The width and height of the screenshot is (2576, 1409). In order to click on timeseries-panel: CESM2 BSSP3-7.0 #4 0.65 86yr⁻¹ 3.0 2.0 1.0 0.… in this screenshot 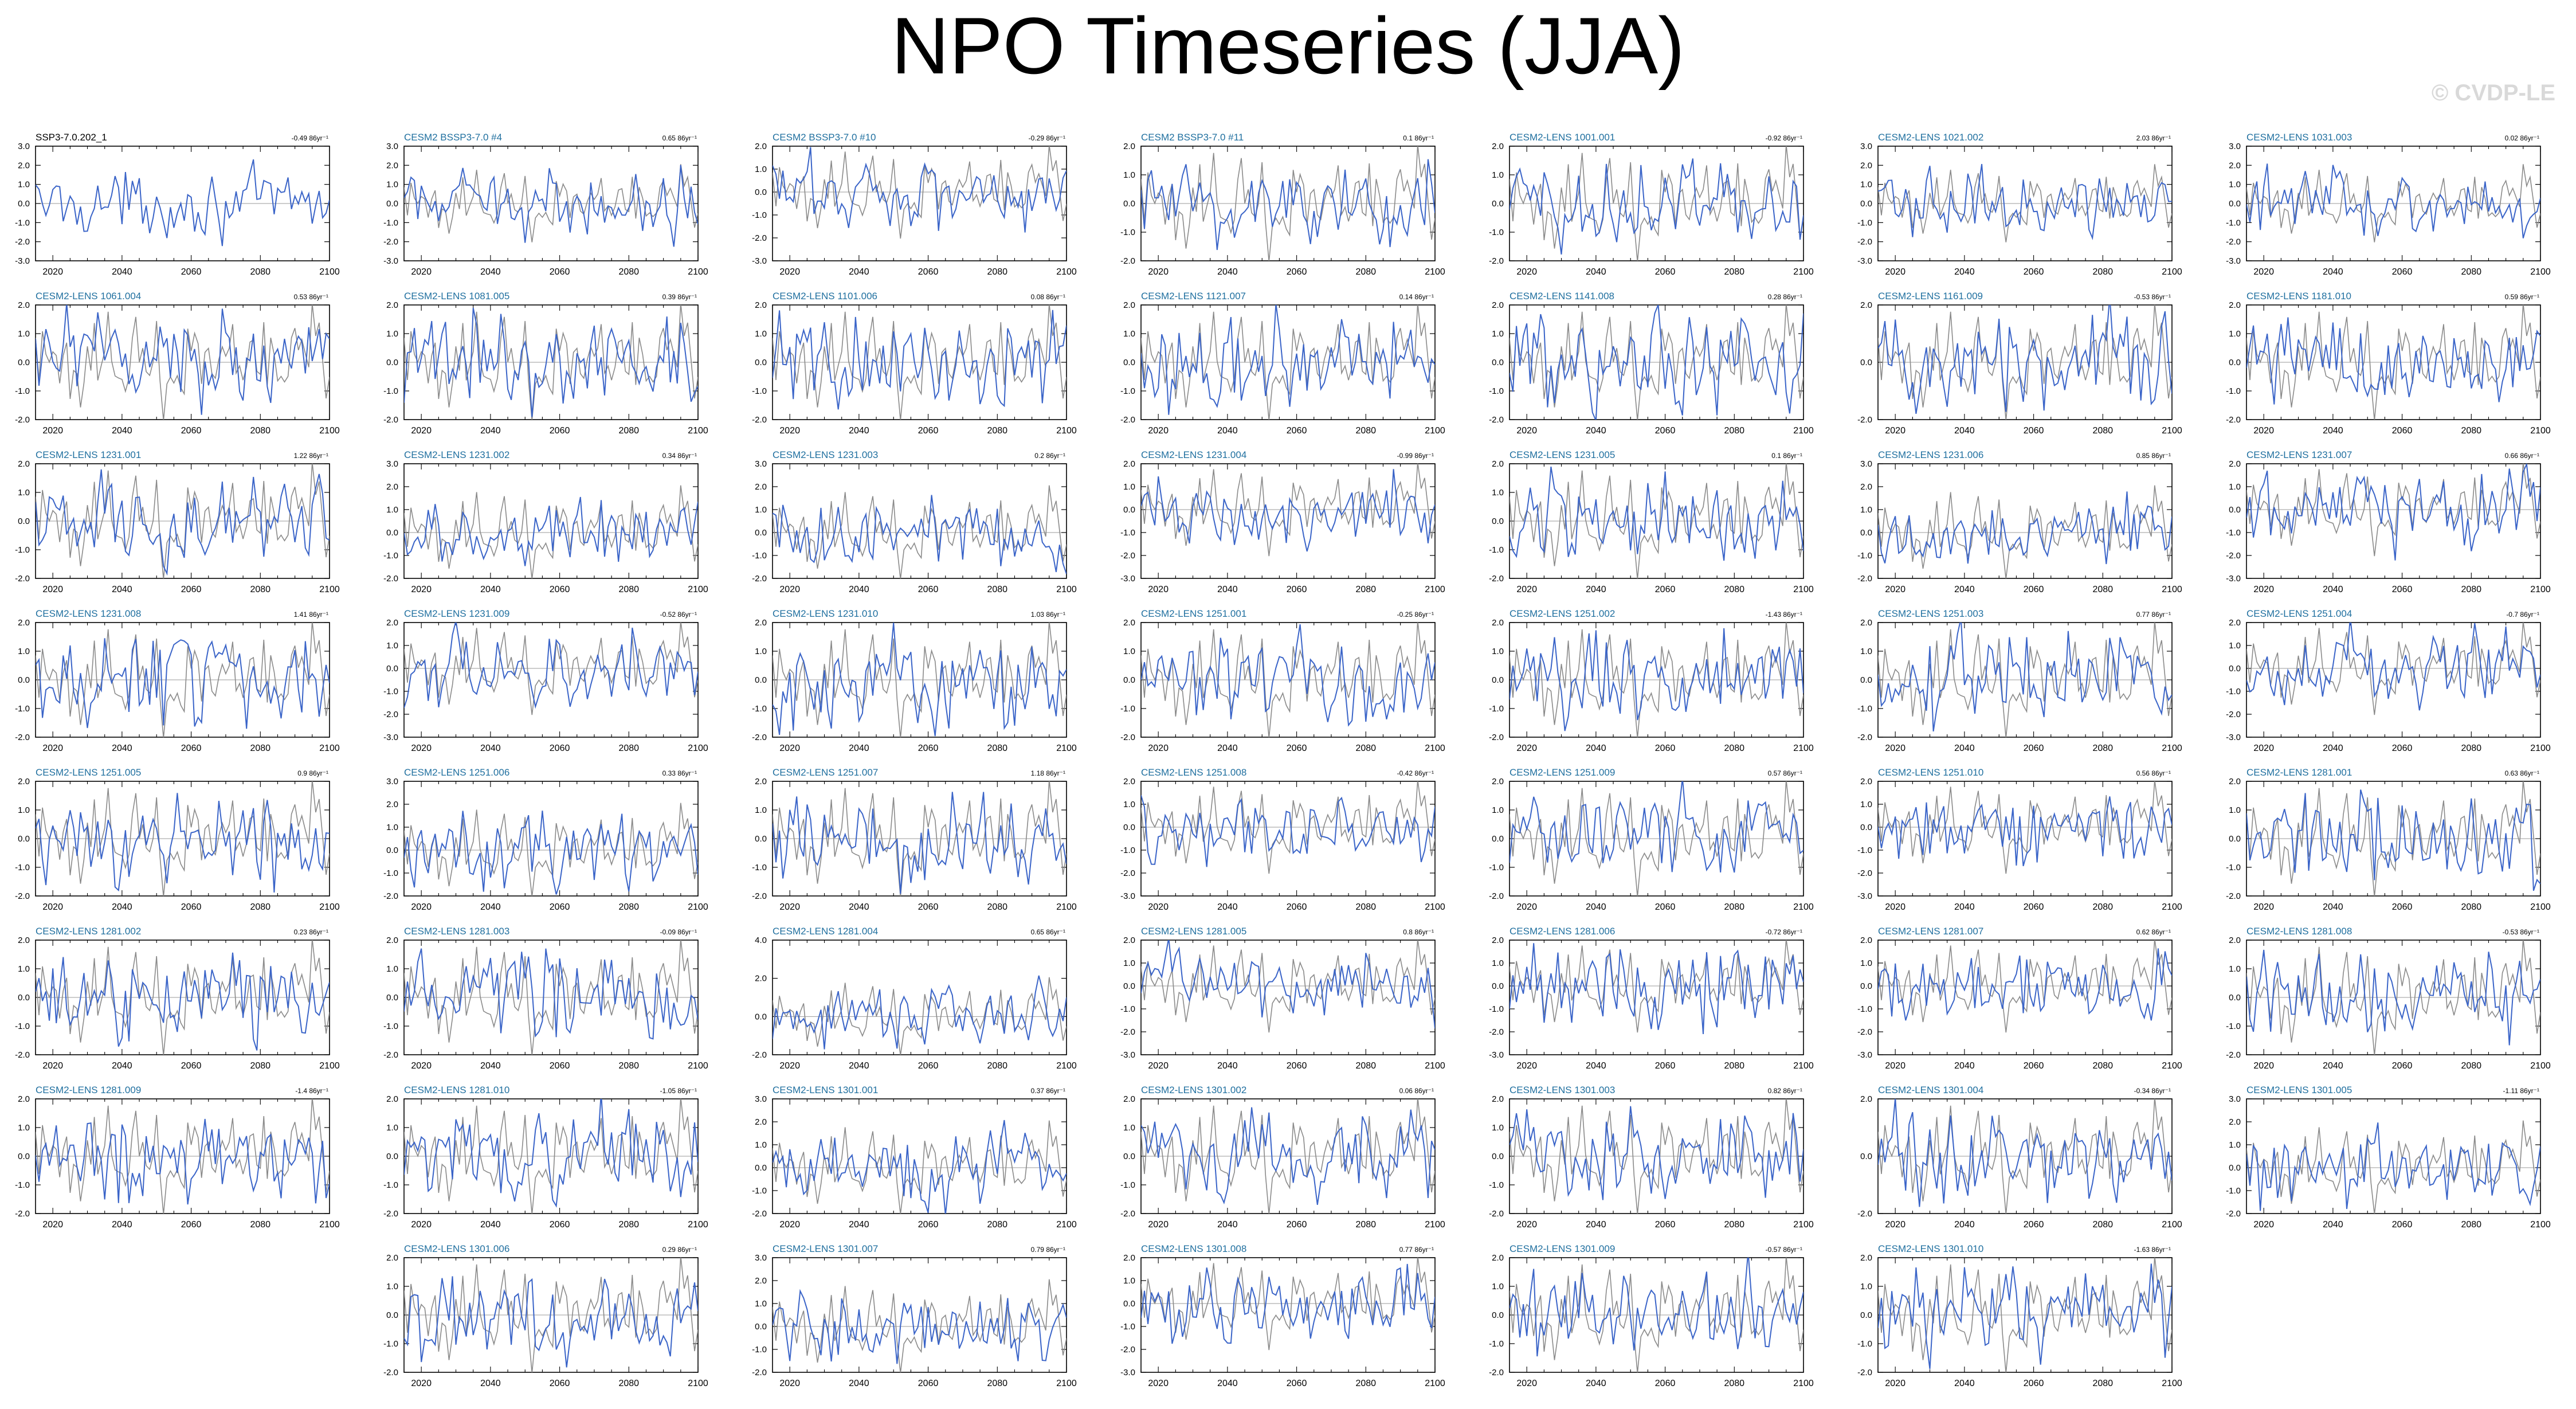, I will do `click(545, 205)`.